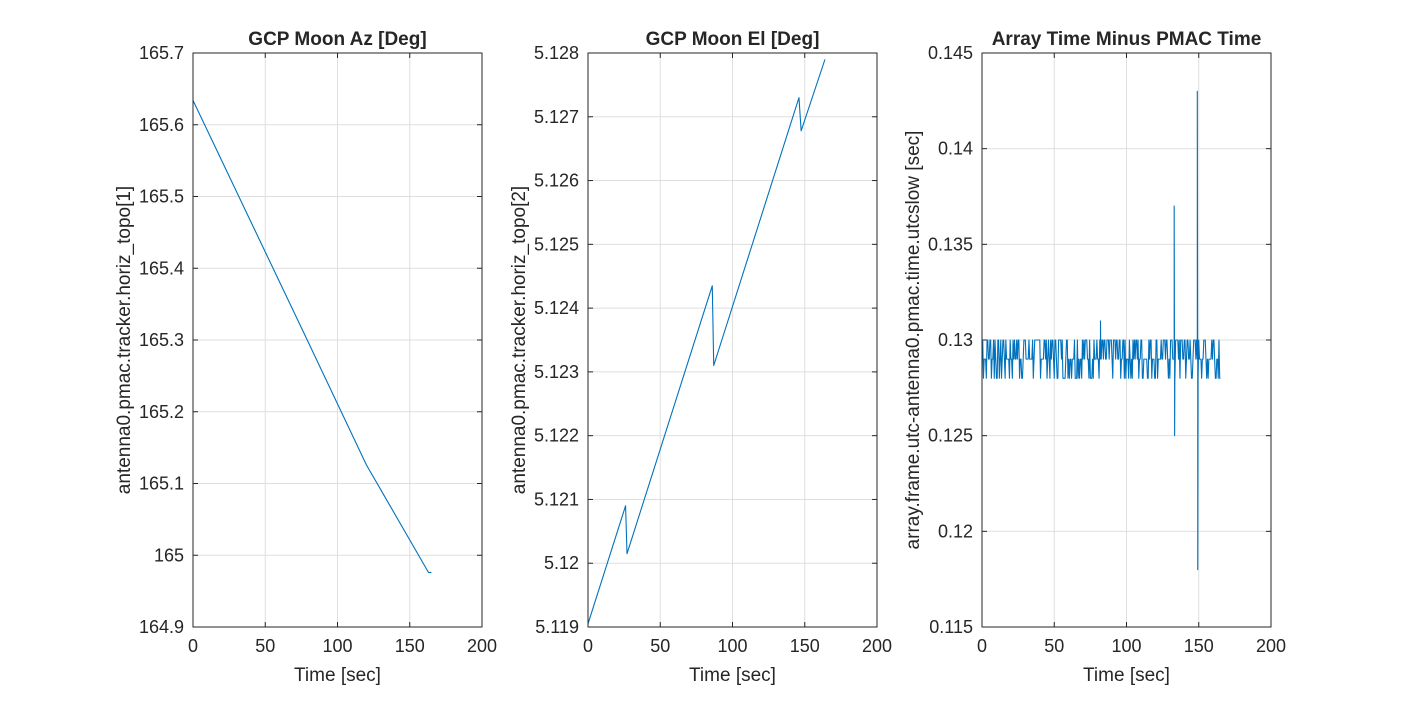 The height and width of the screenshot is (703, 1406). What do you see at coordinates (556, 436) in the screenshot?
I see `y-tick-label: 5.122` at bounding box center [556, 436].